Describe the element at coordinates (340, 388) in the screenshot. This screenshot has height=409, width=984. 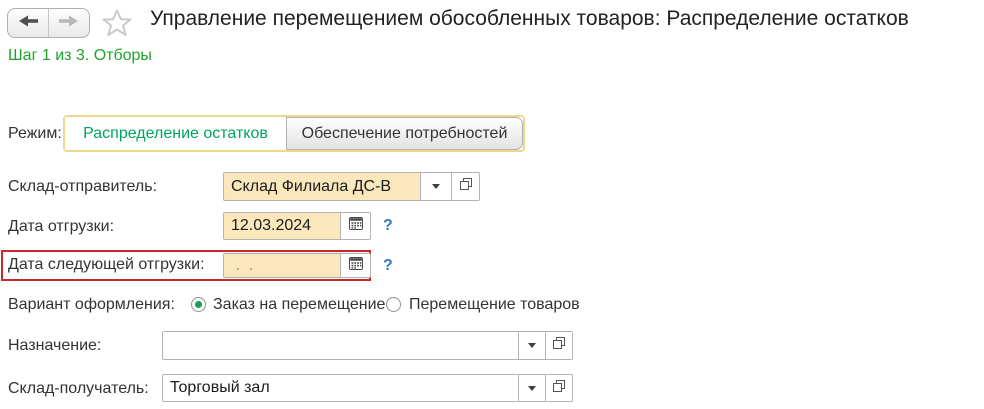
I see `receiver-warehouse-input` at that location.